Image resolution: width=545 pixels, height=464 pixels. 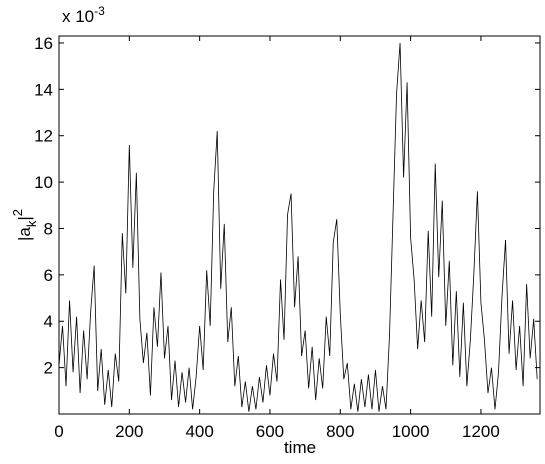 I want to click on y-axis-label: |ak|2, so click(x=24, y=225).